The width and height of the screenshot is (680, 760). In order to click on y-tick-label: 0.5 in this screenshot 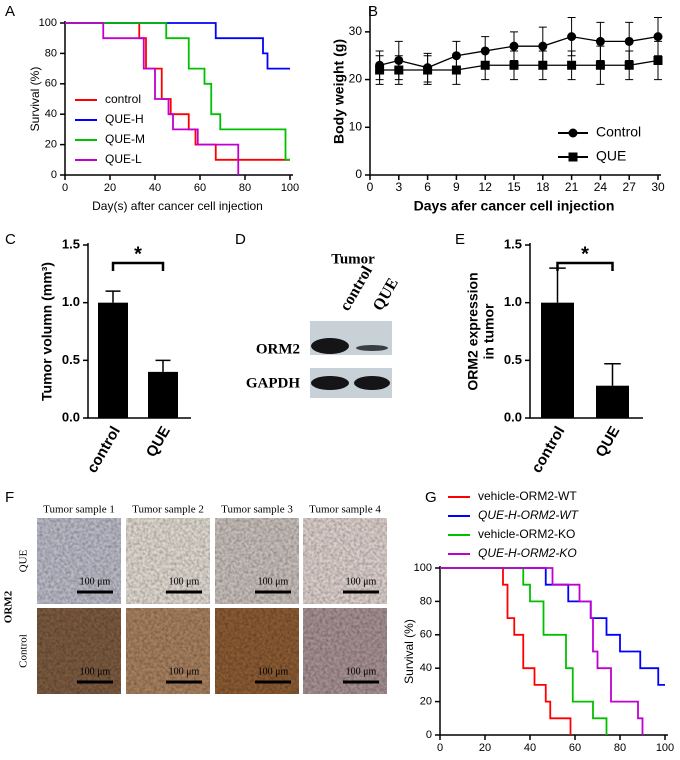, I will do `click(513, 359)`.